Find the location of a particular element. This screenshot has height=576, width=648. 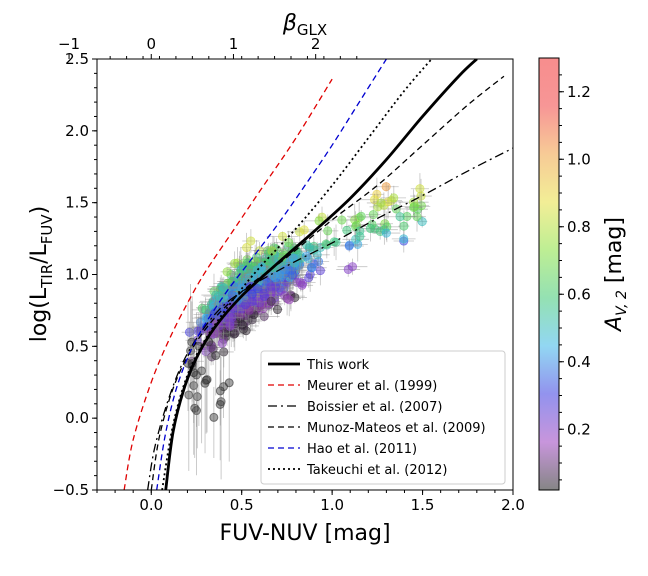

cb-label-unit: [mag] is located at coordinates (614, 253).